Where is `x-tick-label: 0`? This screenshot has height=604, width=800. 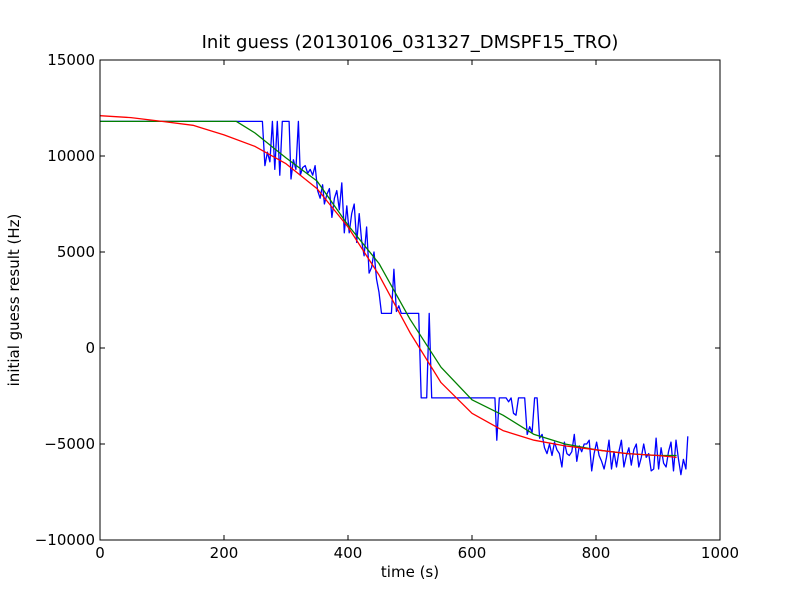 x-tick-label: 0 is located at coordinates (100, 553).